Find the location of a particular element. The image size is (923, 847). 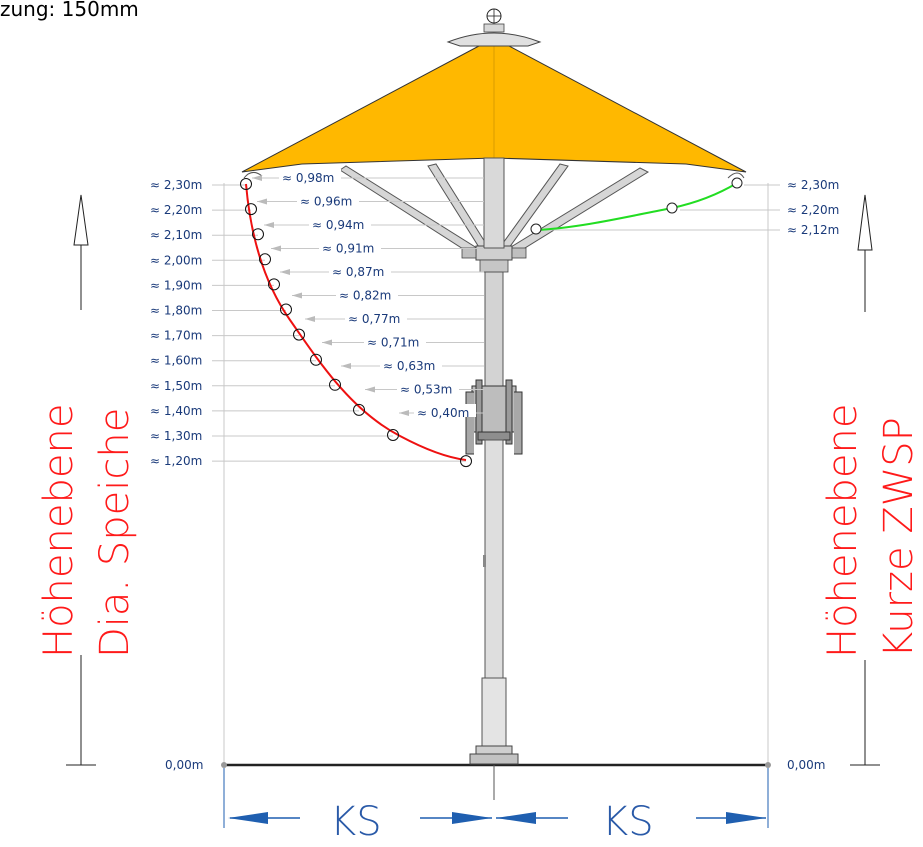

left-height-label: ≈ 1,90m is located at coordinates (176, 285).